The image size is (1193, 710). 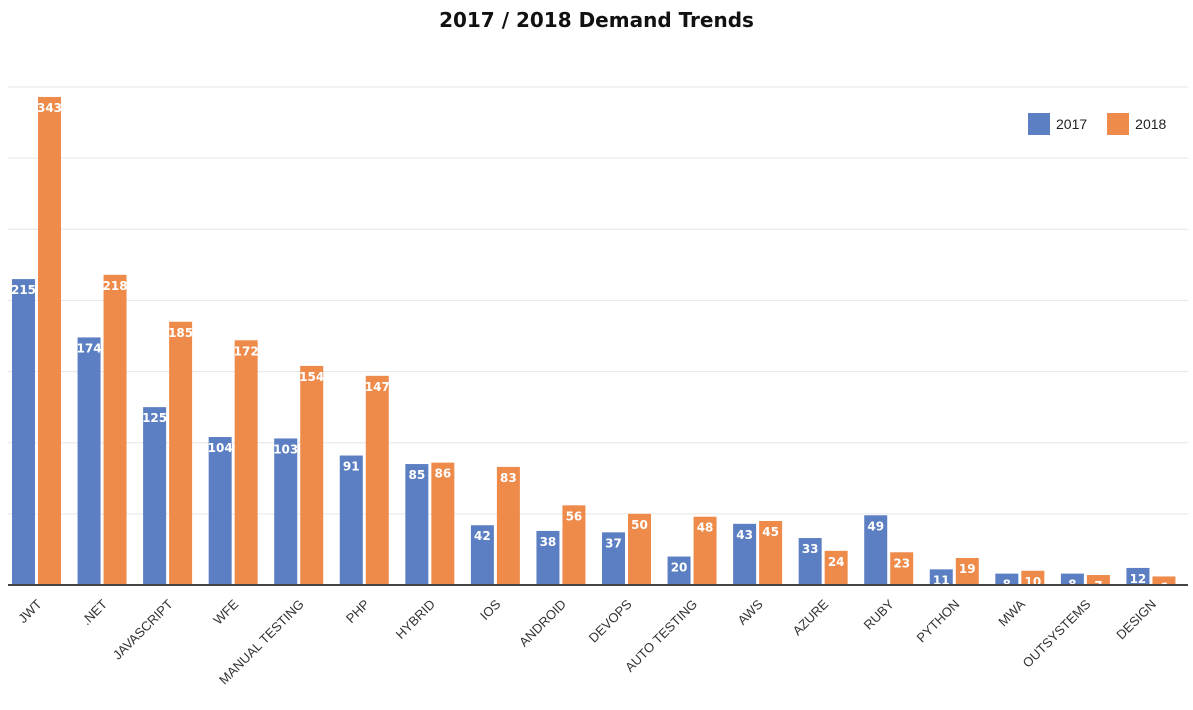 I want to click on x-tick-label: JAVASCRIPT, so click(x=143, y=629).